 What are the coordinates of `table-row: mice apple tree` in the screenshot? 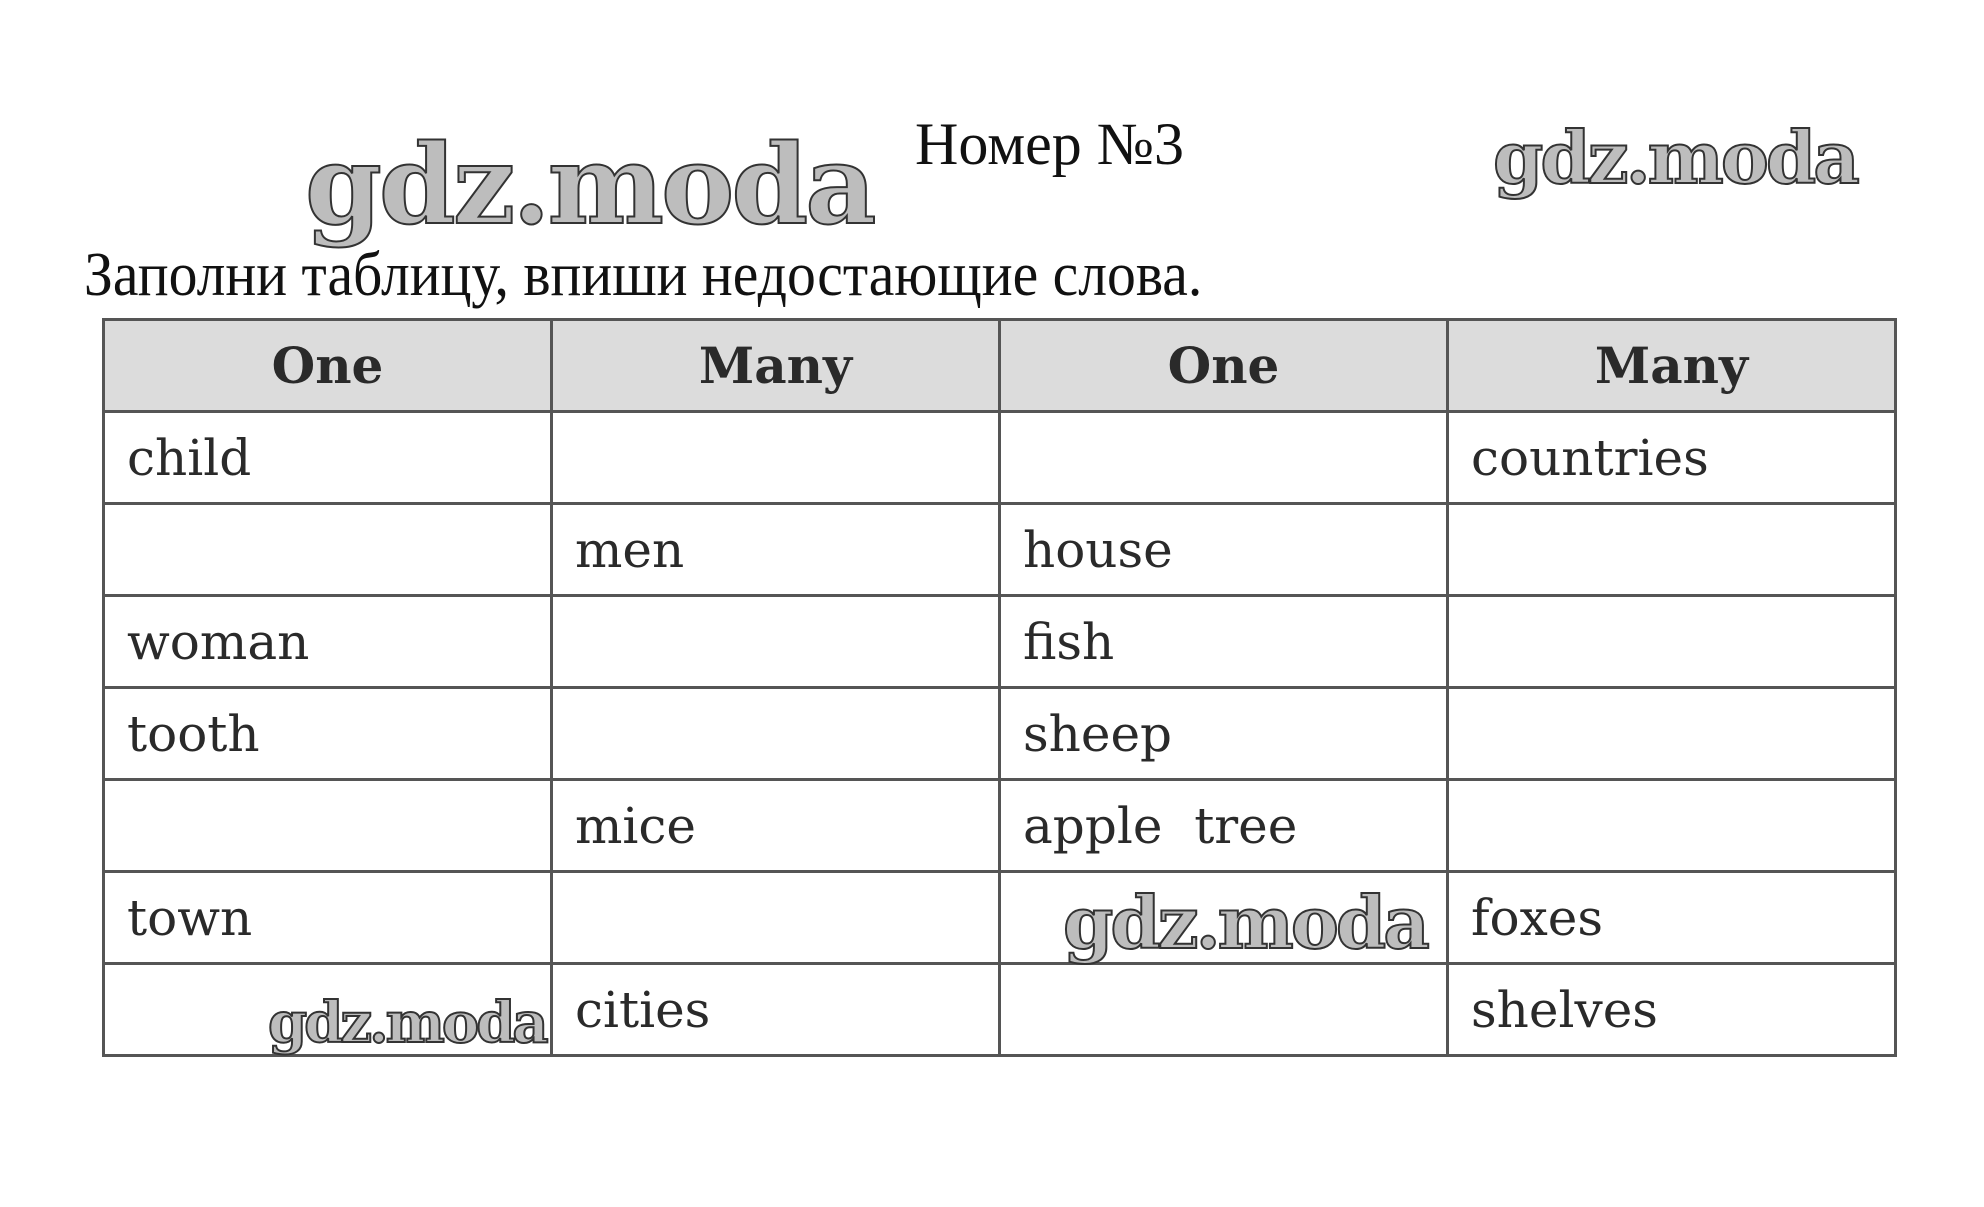 It's located at (999, 825).